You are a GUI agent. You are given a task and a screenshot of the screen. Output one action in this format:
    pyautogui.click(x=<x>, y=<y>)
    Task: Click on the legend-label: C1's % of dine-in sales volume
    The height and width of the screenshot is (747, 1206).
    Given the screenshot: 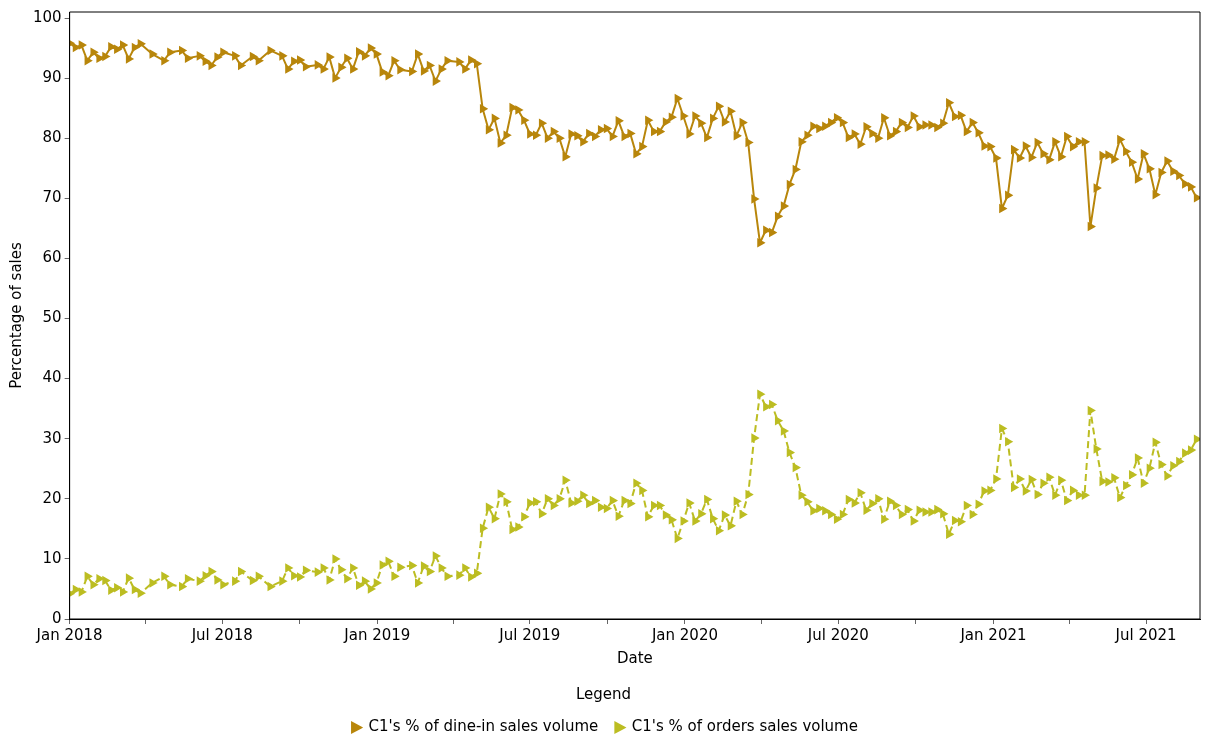 What is the action you would take?
    pyautogui.click(x=483, y=726)
    